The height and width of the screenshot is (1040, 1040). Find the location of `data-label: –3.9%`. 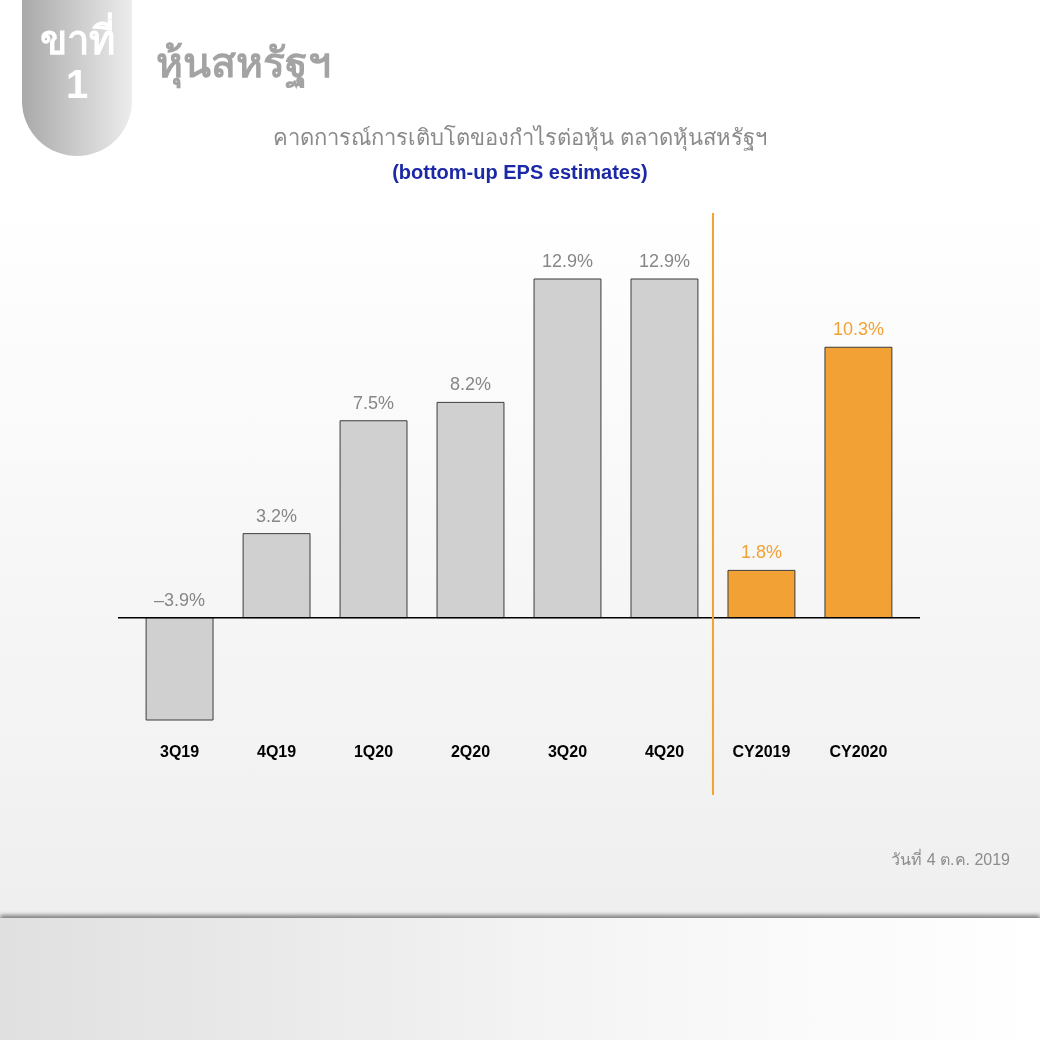

data-label: –3.9% is located at coordinates (180, 599).